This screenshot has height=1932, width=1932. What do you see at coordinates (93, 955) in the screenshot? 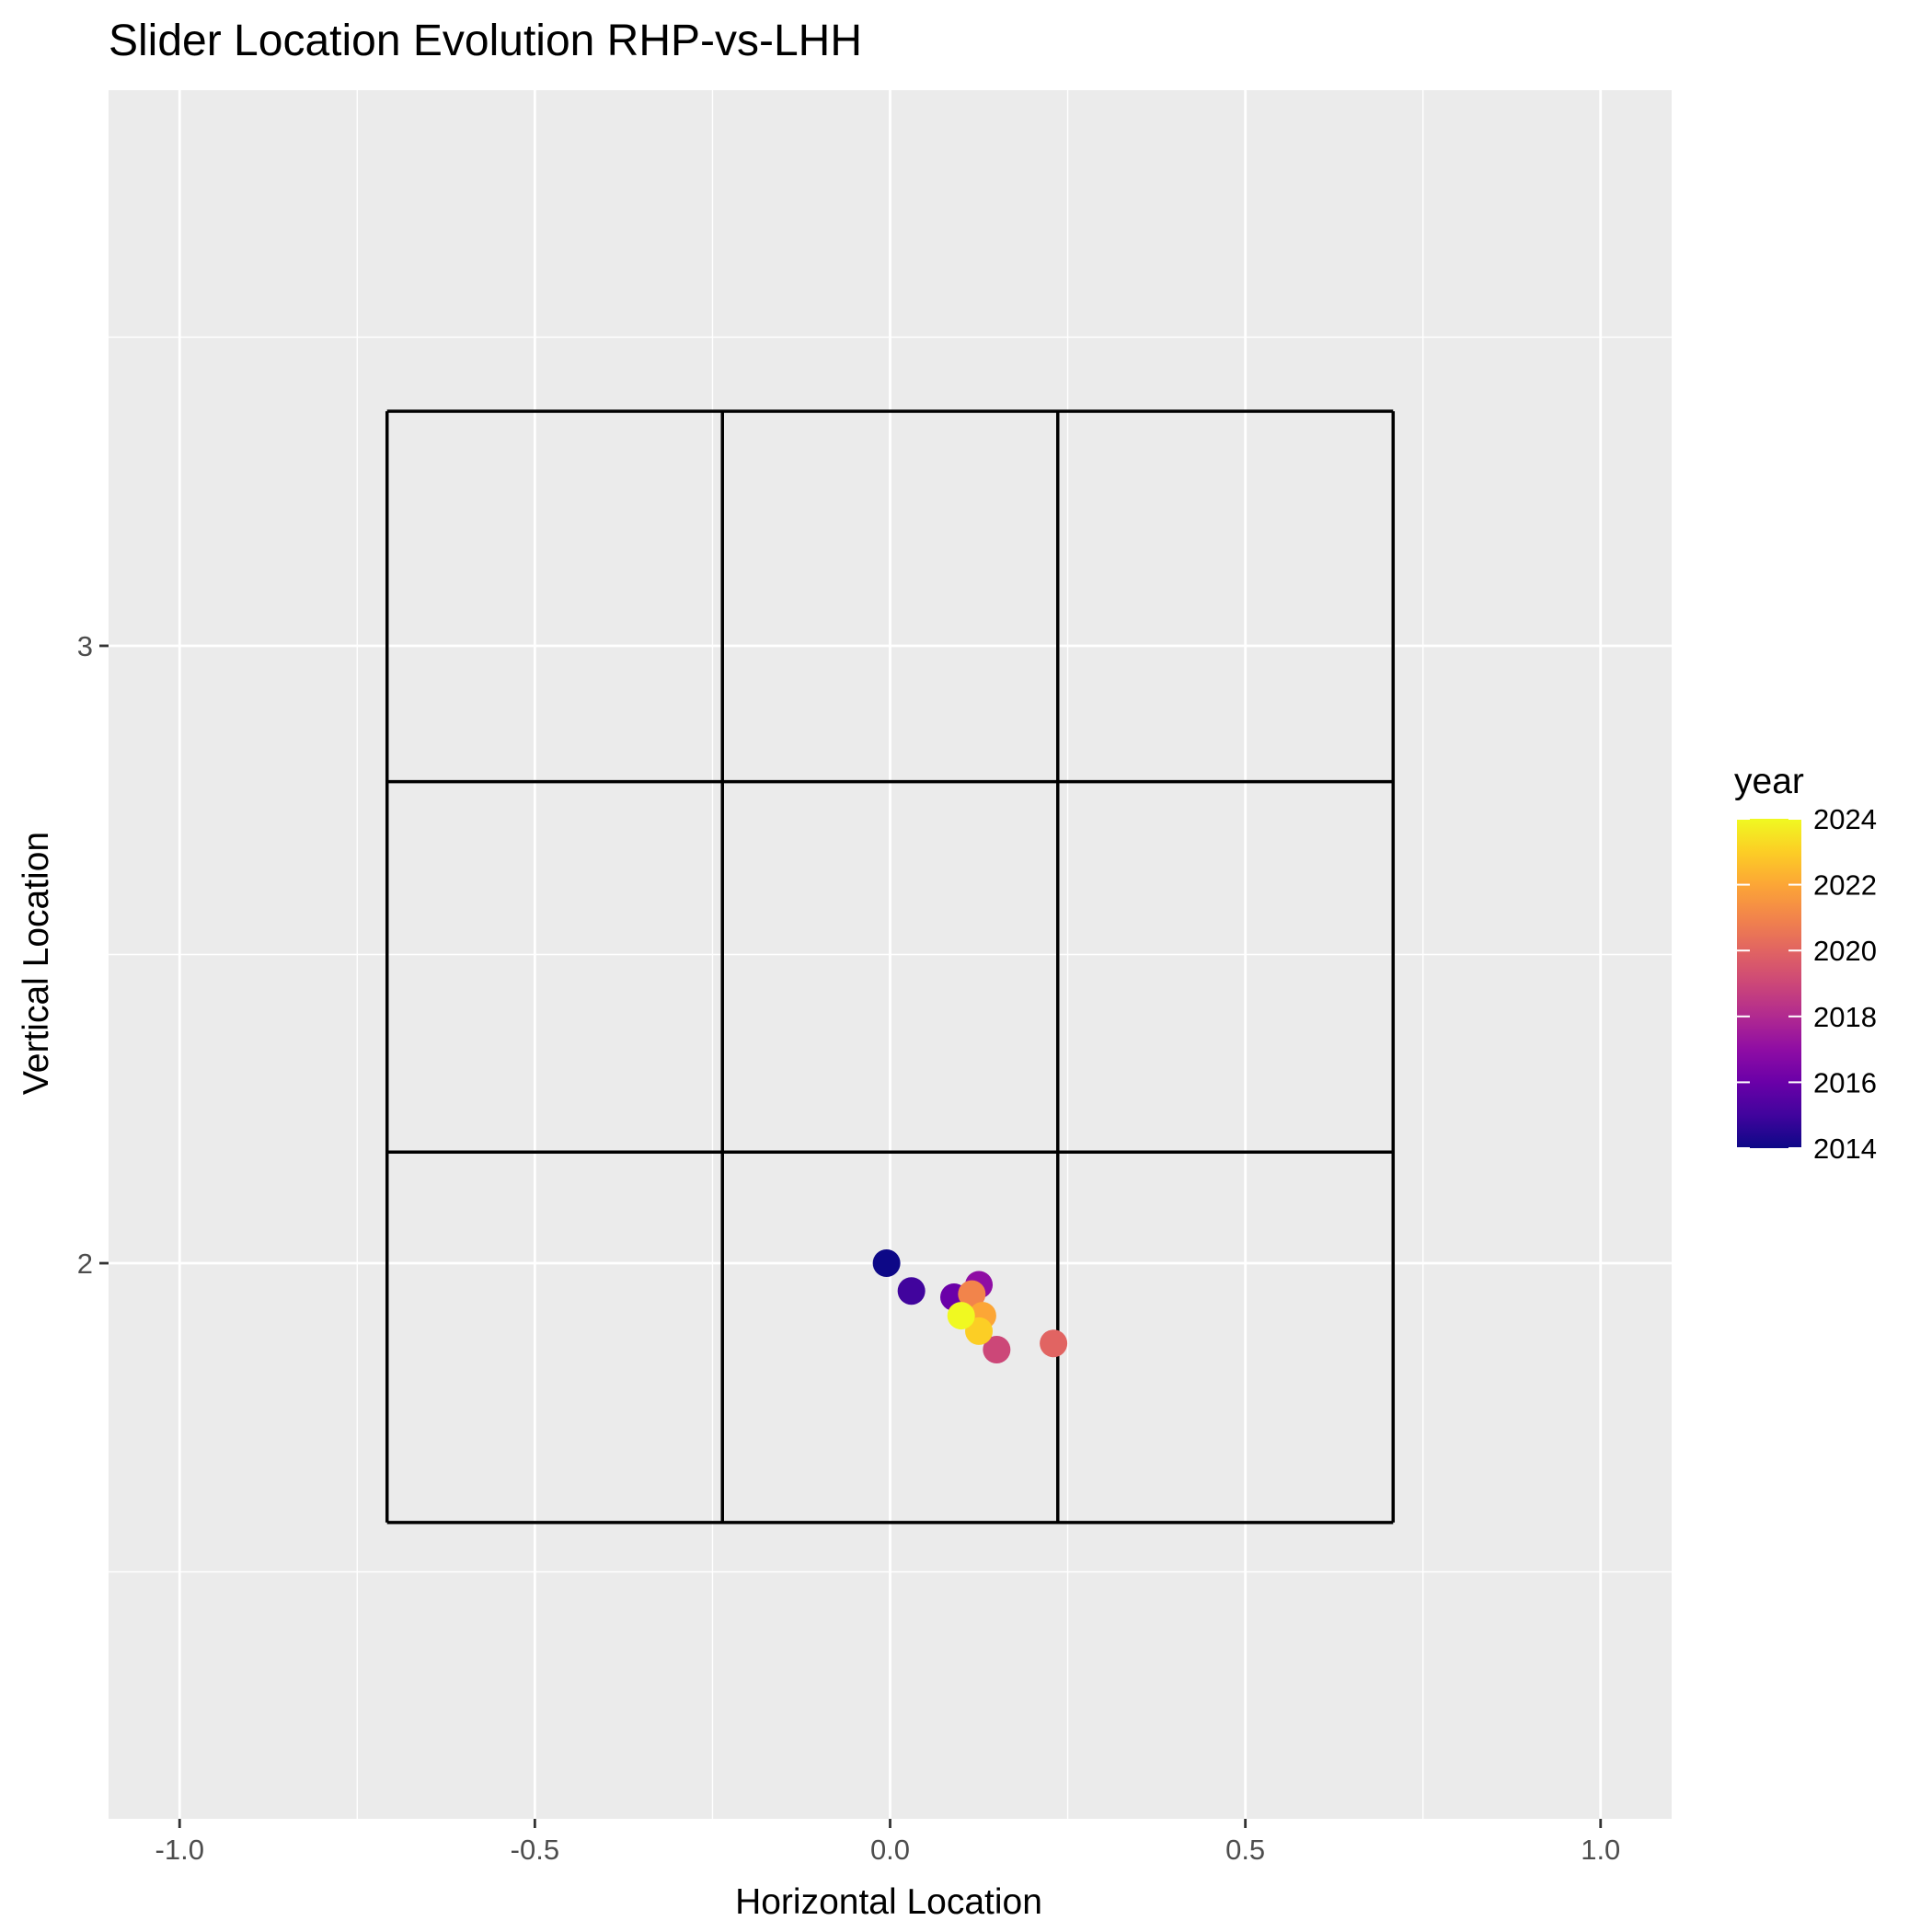
I see `y-axis: 23` at bounding box center [93, 955].